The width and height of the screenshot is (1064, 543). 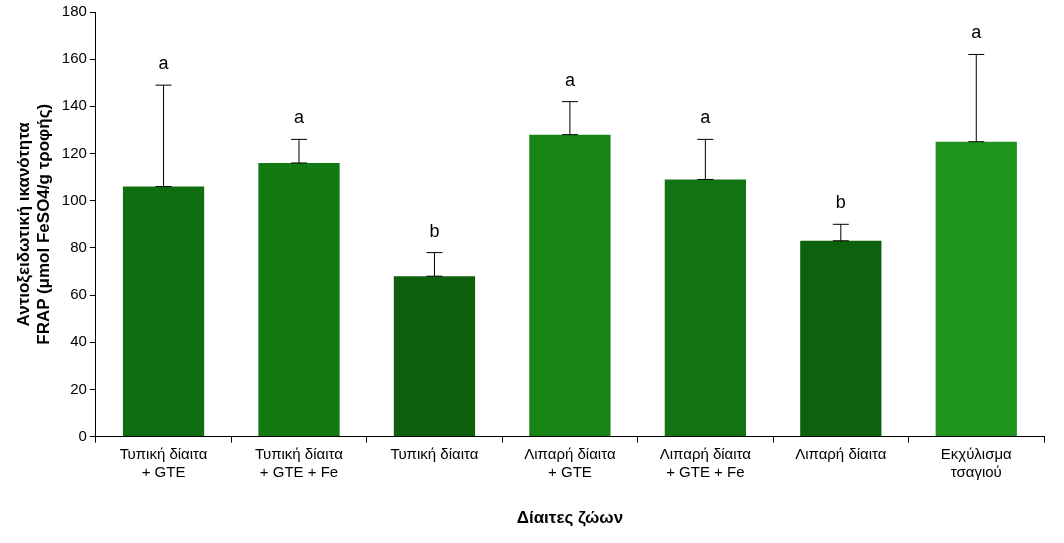 What do you see at coordinates (705, 462) in the screenshot?
I see `x-tick-label: Λιπαρή δίαιτα + GTE + Fe` at bounding box center [705, 462].